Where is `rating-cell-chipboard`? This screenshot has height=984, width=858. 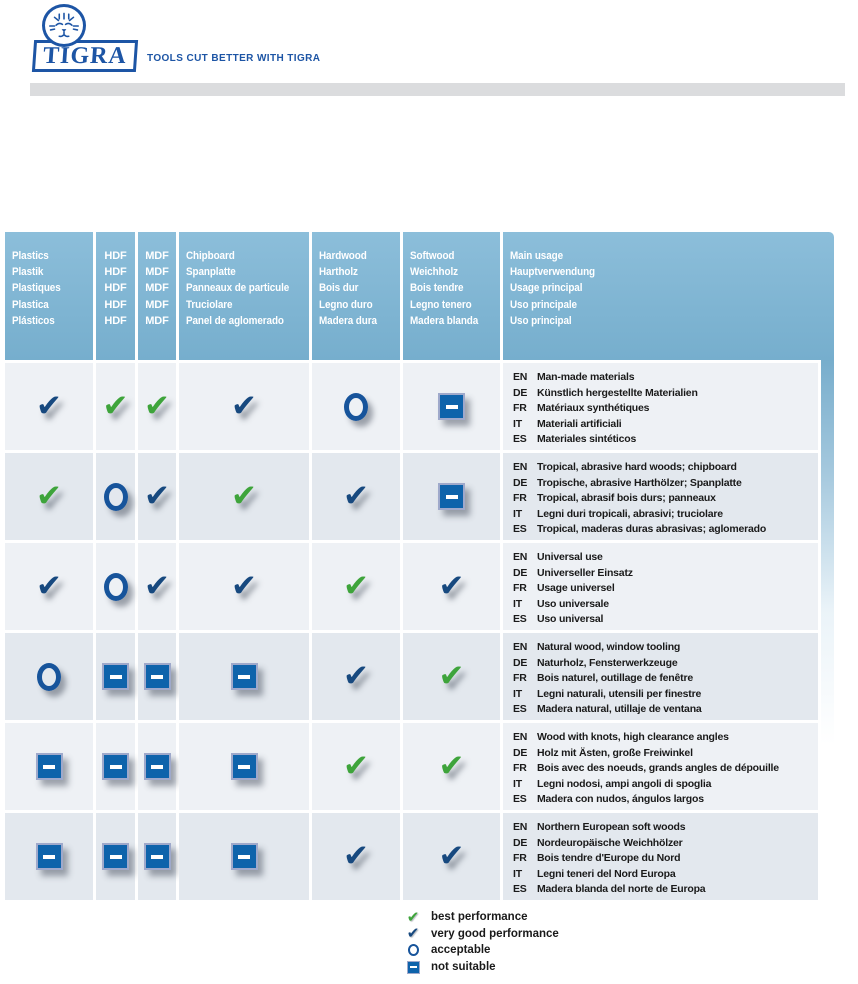
rating-cell-chipboard is located at coordinates (244, 856).